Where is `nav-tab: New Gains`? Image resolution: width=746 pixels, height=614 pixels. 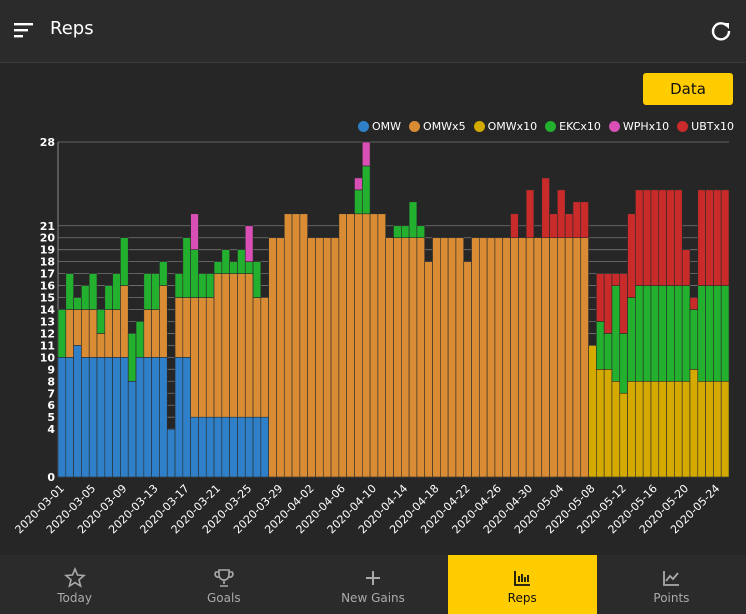
nav-tab: New Gains is located at coordinates (372, 584).